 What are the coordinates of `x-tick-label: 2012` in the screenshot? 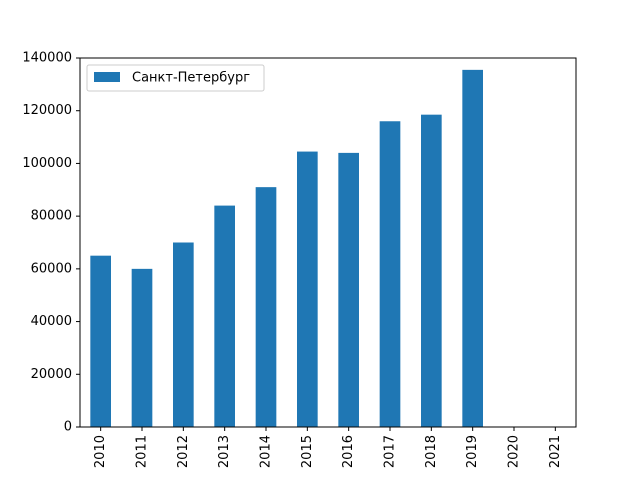 It's located at (183, 451).